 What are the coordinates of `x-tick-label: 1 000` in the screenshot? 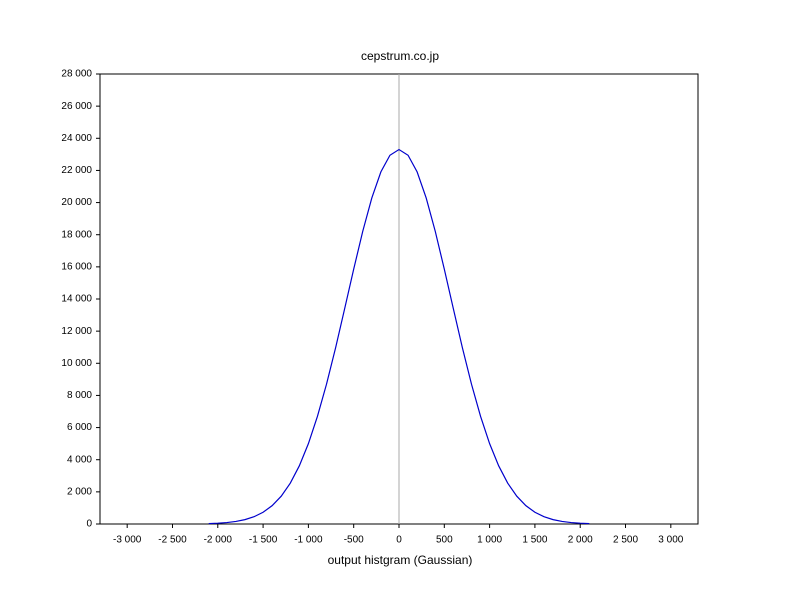 It's located at (489, 540).